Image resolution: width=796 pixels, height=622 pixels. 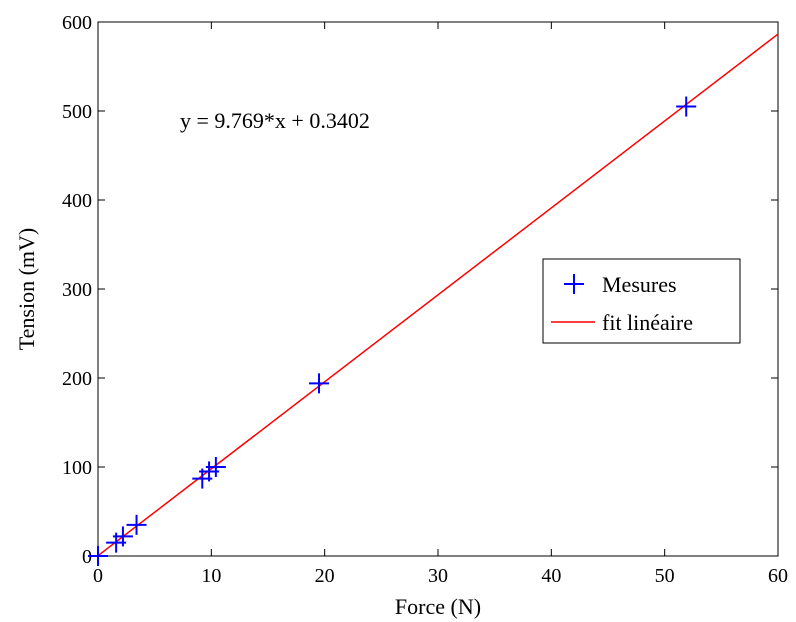 I want to click on y-tick-label: 600, so click(x=77, y=23).